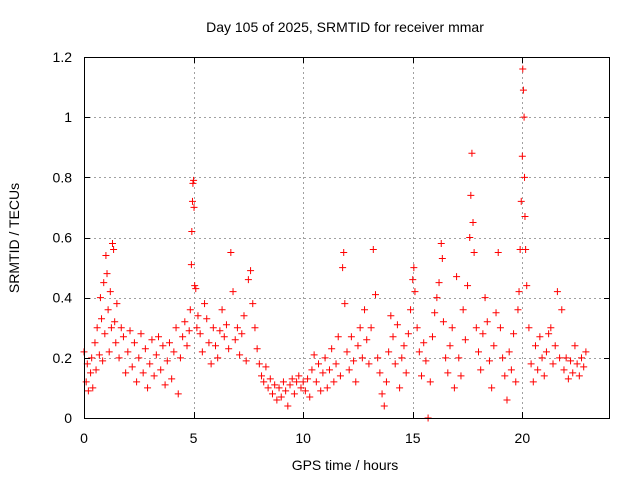 The width and height of the screenshot is (640, 480). What do you see at coordinates (194, 438) in the screenshot?
I see `x-tick-label: 5` at bounding box center [194, 438].